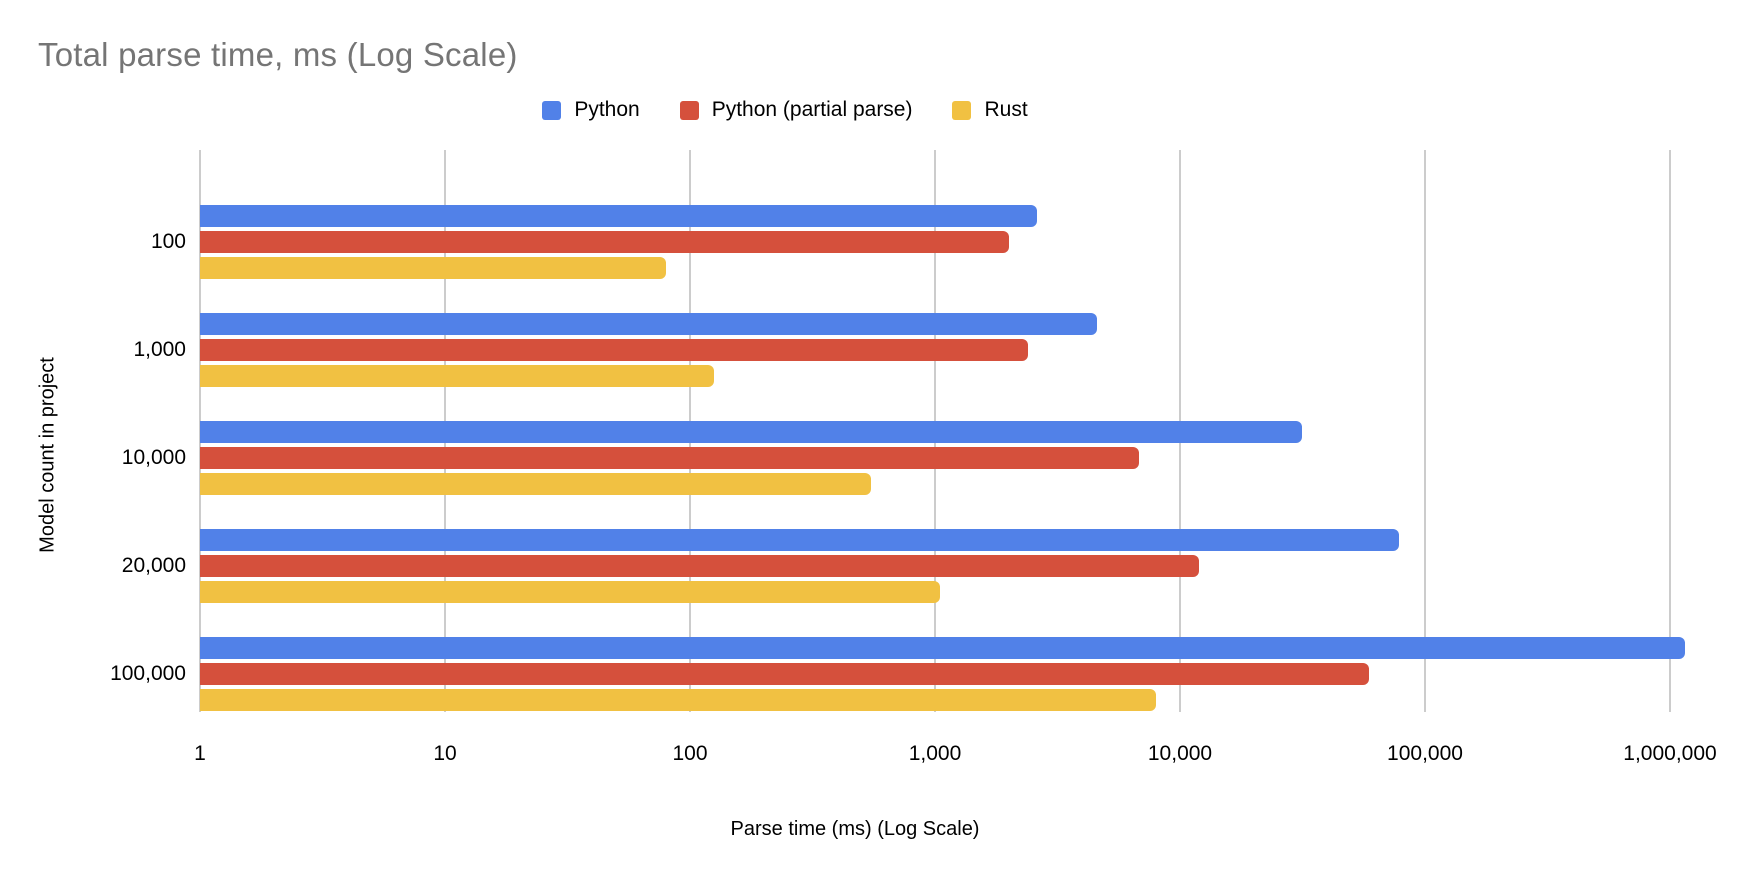 This screenshot has height=884, width=1756. What do you see at coordinates (1425, 753) in the screenshot?
I see `x-tick-label: 100,000` at bounding box center [1425, 753].